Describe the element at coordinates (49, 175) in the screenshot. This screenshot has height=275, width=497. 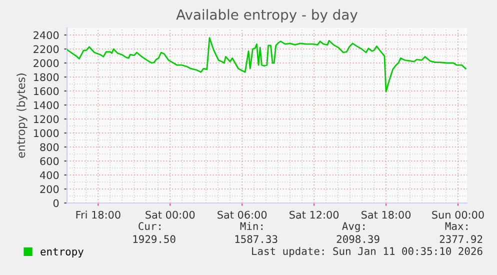
I see `y-tick-label: 400` at that location.